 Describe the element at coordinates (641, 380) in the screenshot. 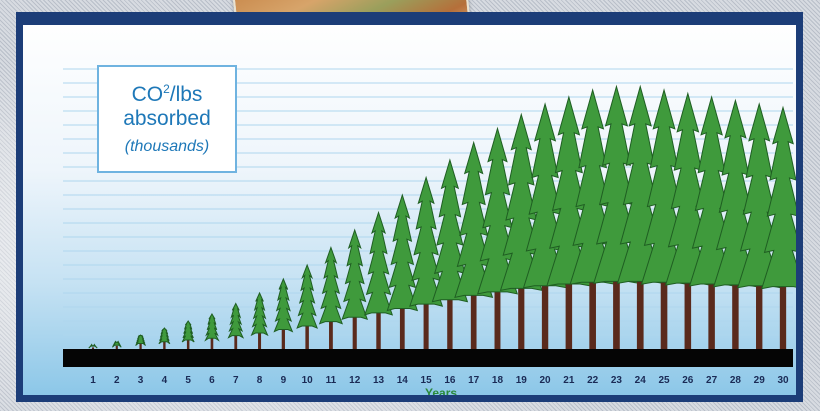

I see `x-tick-label: 24` at that location.